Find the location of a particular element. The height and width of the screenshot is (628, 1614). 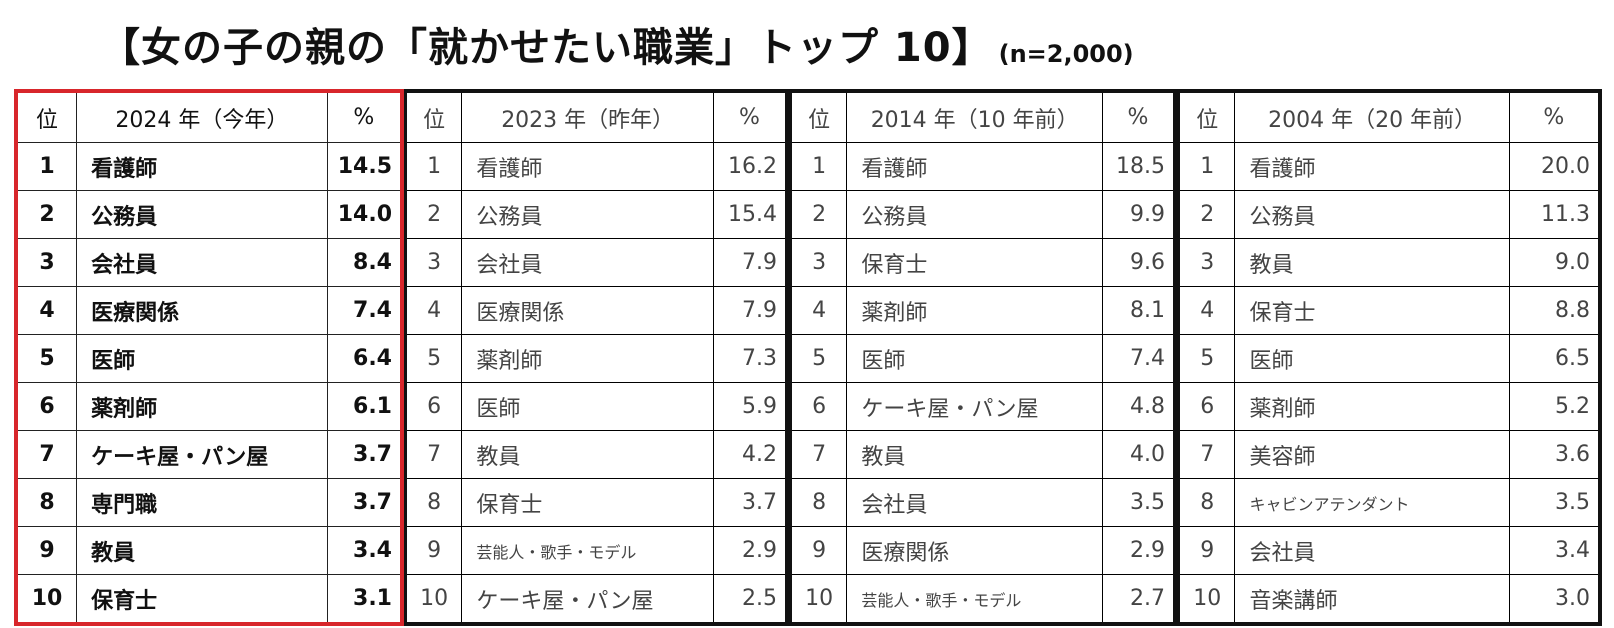

table-header: 位 2014 年（10 年前） % is located at coordinates (982, 116).